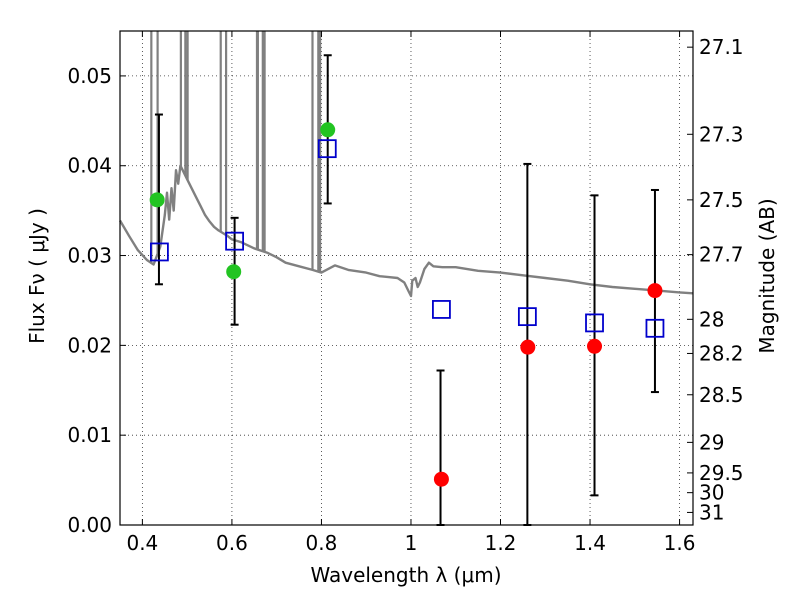 The height and width of the screenshot is (600, 800). Describe the element at coordinates (405, 575) in the screenshot. I see `x-axis-title: Wavelength λ (μm)` at that location.